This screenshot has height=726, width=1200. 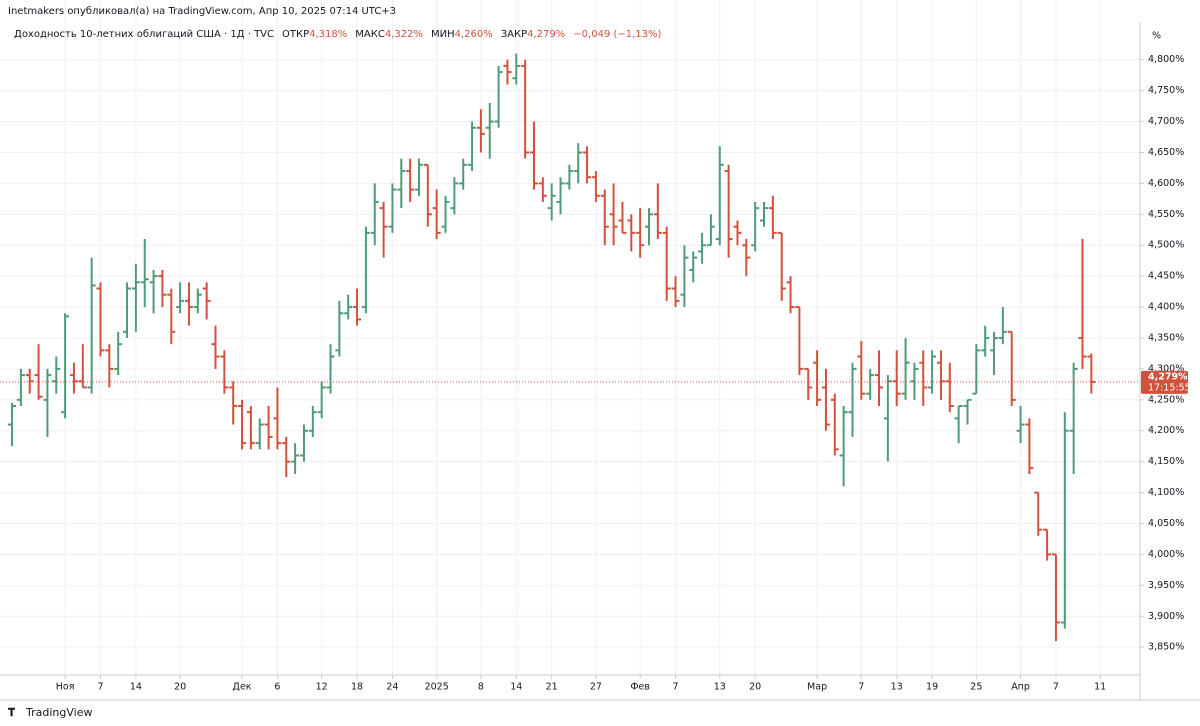 What do you see at coordinates (328, 34) in the screenshot?
I see `legend-field-value: 4,318%` at bounding box center [328, 34].